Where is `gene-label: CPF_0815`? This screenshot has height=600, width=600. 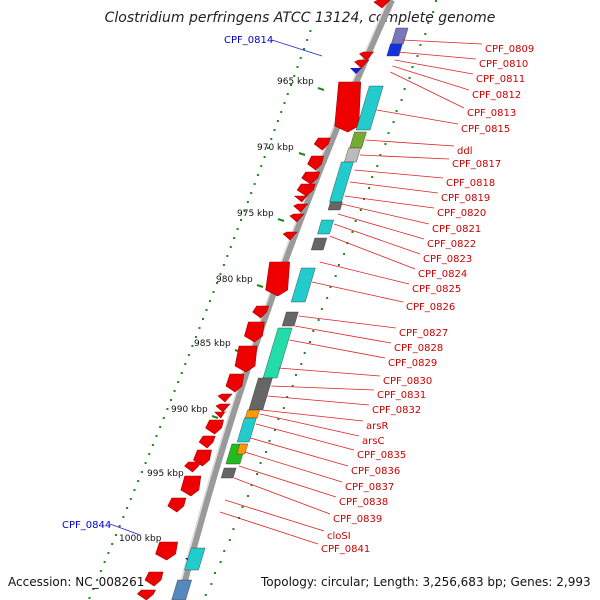
gene-label: CPF_0815 is located at coordinates (485, 129).